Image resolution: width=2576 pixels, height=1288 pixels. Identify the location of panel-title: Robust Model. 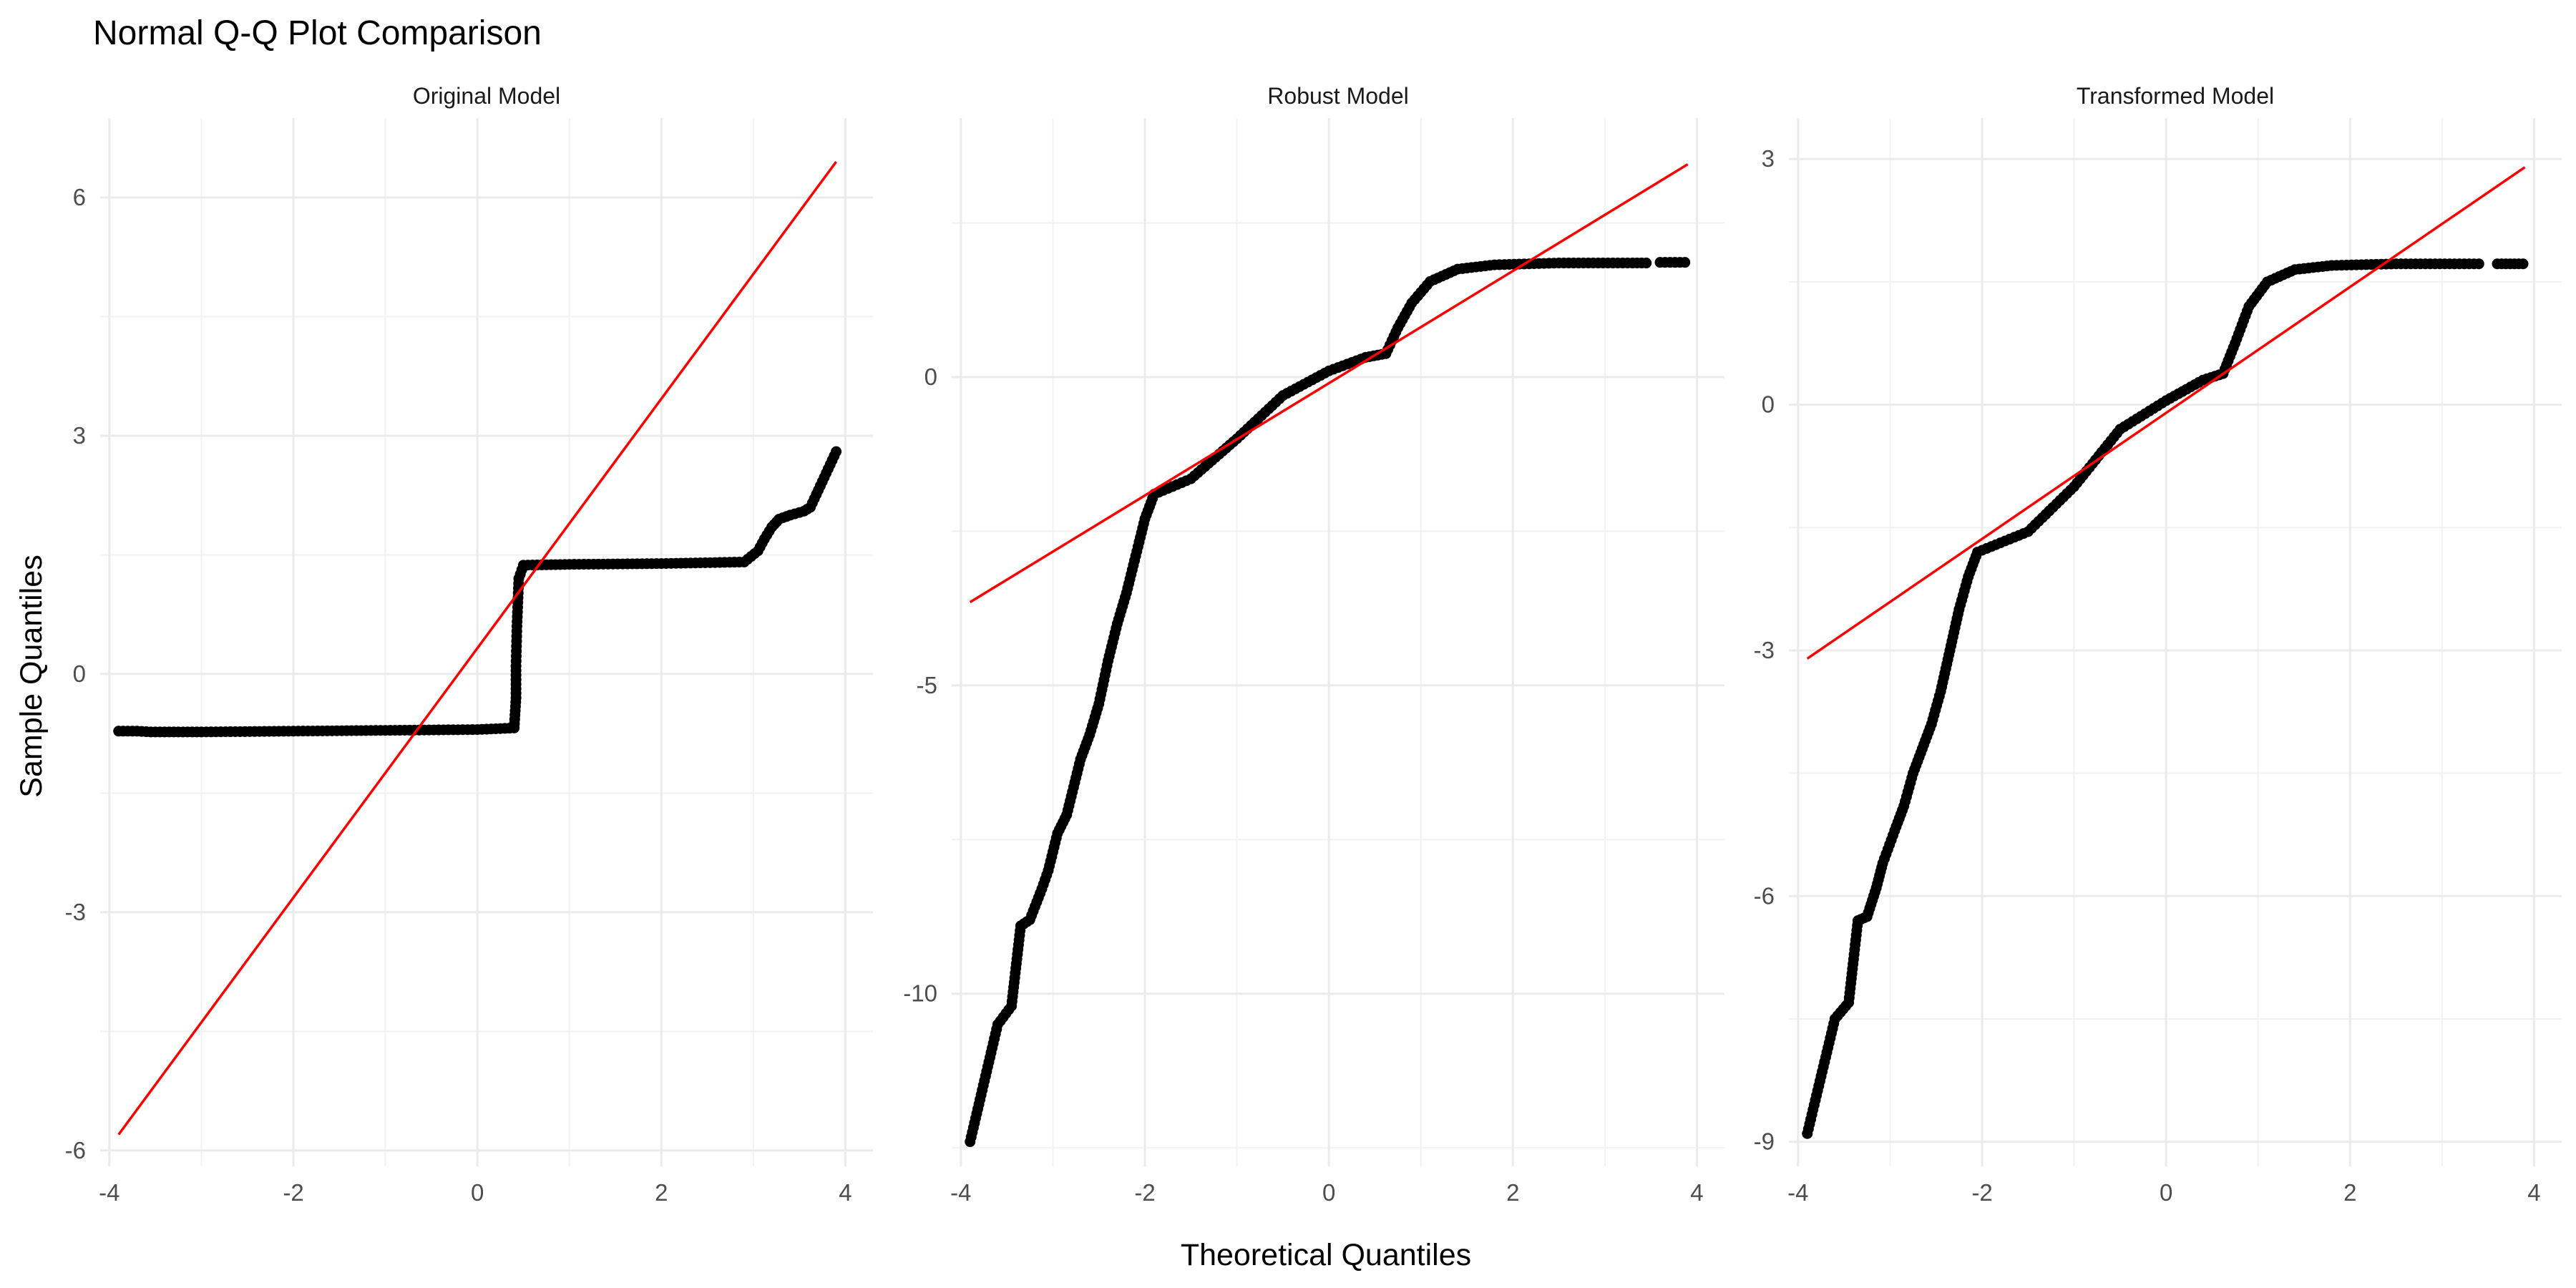
(1337, 96).